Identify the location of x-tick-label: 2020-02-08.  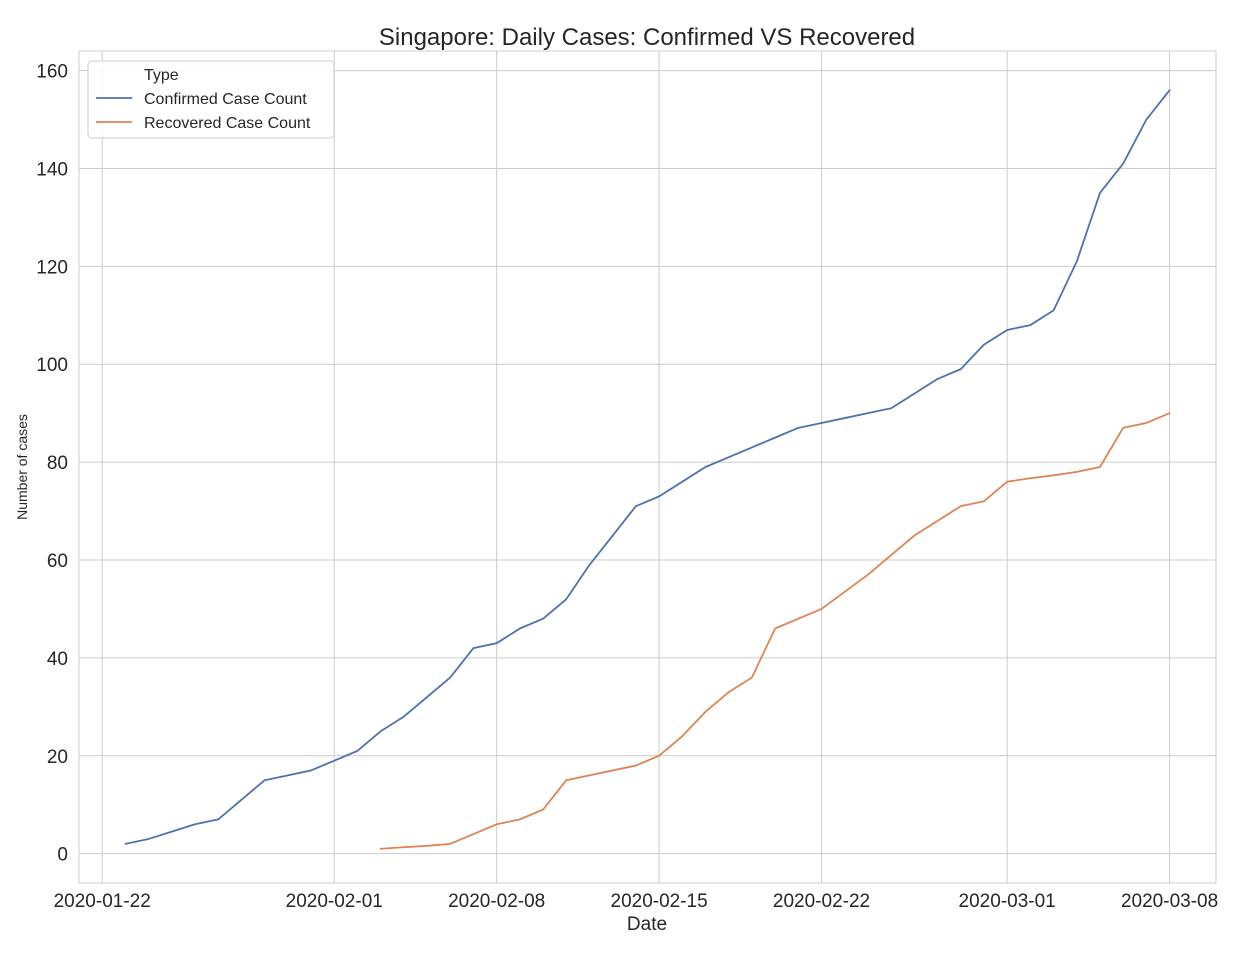
(496, 901).